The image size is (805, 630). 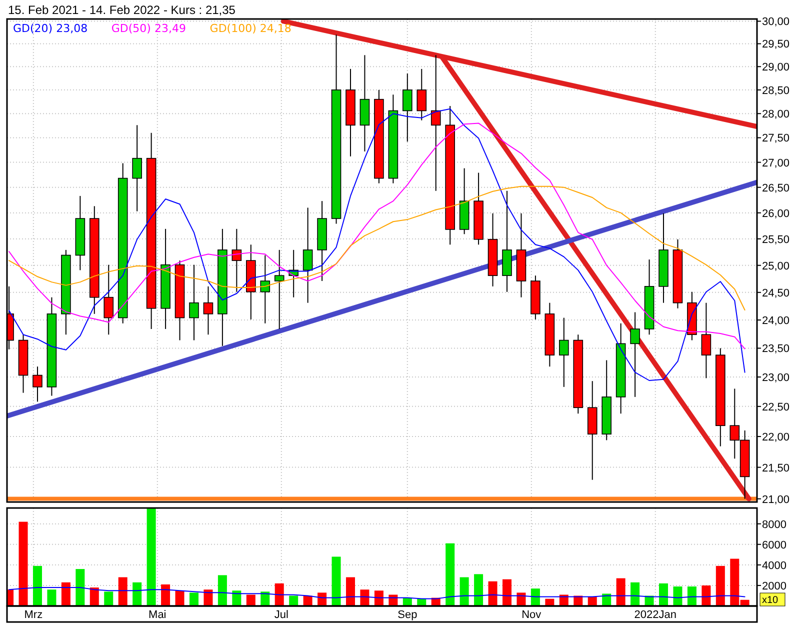 I want to click on y-tick-label: 24,00, so click(x=776, y=321).